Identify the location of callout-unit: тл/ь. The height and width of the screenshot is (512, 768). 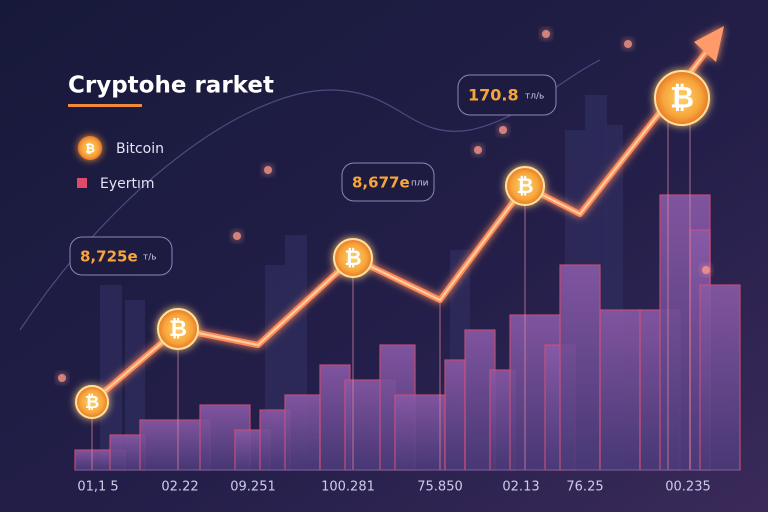
(534, 97).